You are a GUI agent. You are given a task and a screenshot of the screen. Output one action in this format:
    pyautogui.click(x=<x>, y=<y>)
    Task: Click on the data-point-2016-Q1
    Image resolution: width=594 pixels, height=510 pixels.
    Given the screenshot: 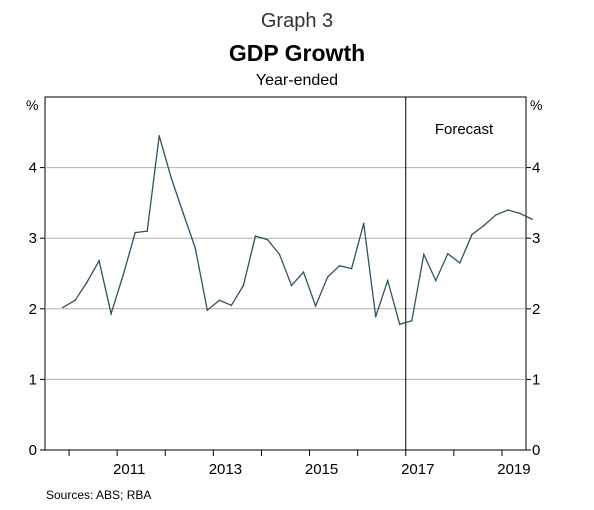 What is the action you would take?
    pyautogui.click(x=351, y=268)
    